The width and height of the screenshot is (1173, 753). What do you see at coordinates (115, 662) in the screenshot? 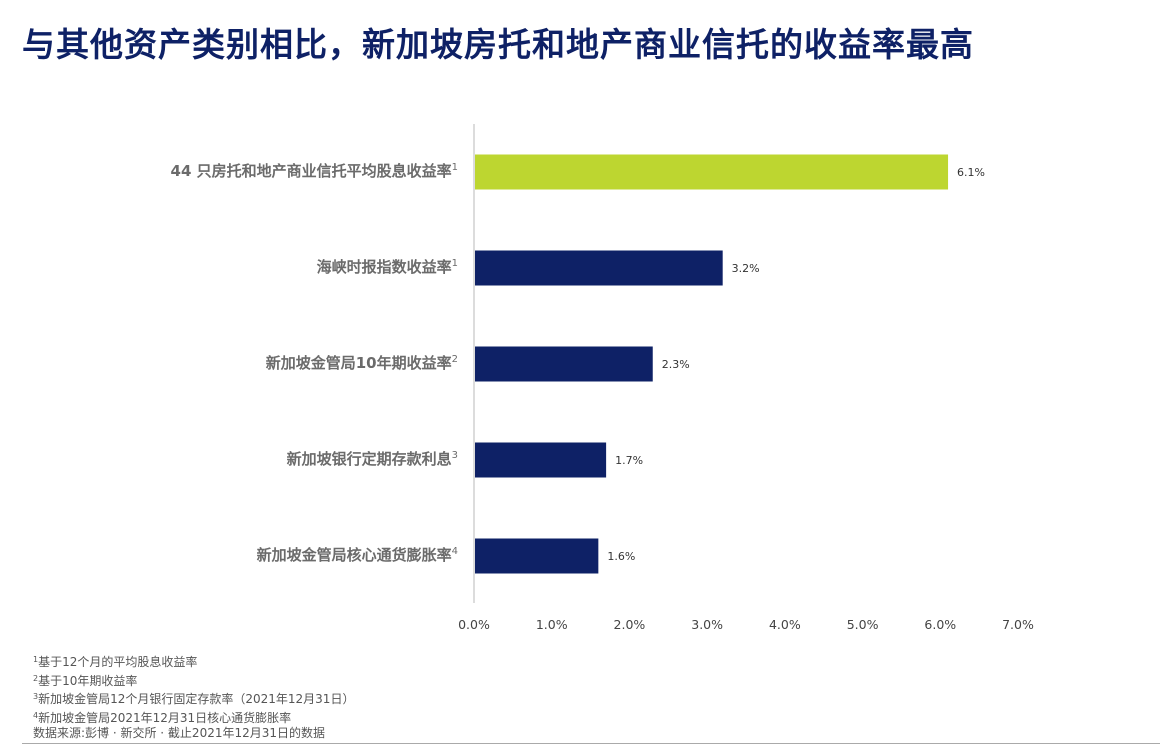
I see `footnote: 1基于12个月的平均股息收益率` at bounding box center [115, 662].